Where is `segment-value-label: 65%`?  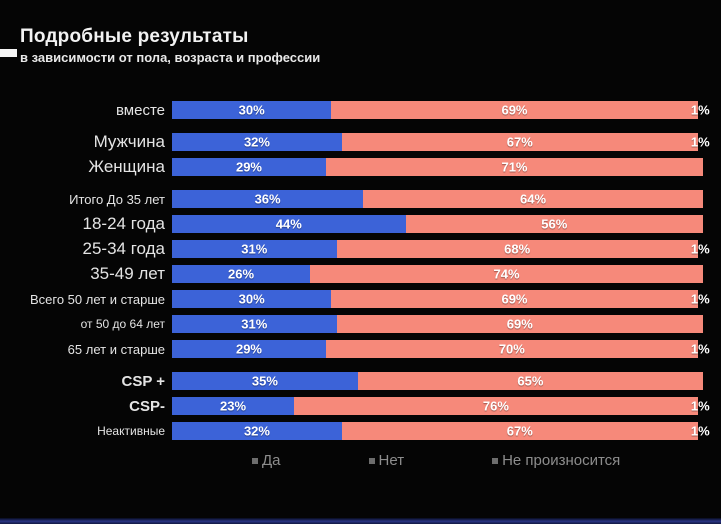
segment-value-label: 65% is located at coordinates (530, 381).